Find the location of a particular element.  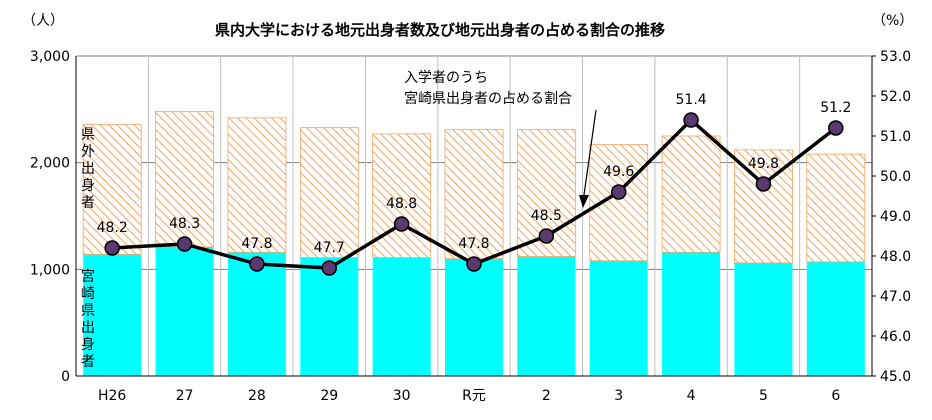

x-tick-label: 3 is located at coordinates (618, 396).